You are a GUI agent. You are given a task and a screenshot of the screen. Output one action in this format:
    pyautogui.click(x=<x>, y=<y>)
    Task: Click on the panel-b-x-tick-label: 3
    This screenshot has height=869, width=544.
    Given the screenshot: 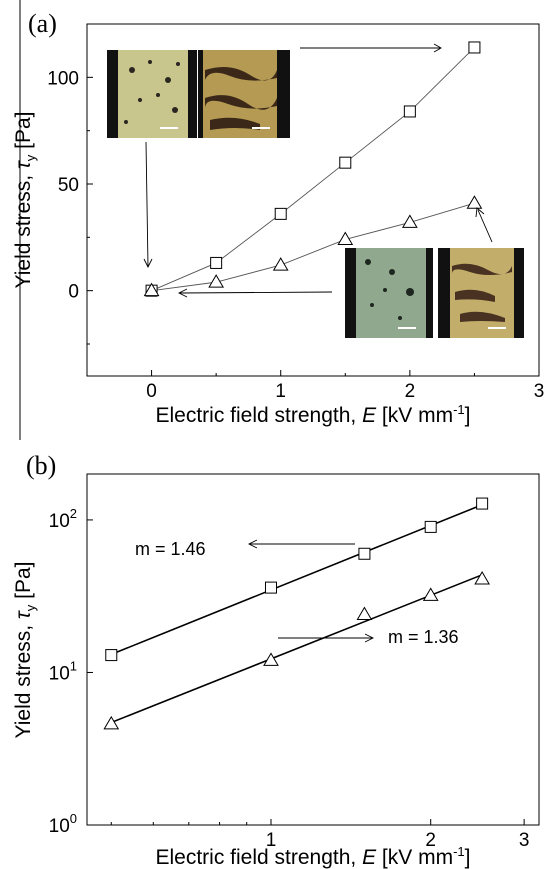 What is the action you would take?
    pyautogui.click(x=524, y=840)
    